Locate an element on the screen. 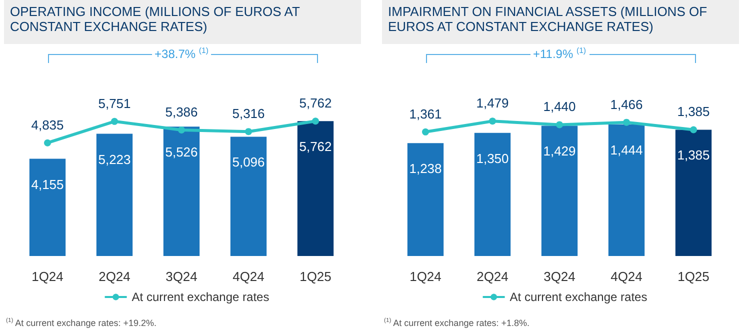 The width and height of the screenshot is (747, 333). data-label: 5,316 is located at coordinates (248, 114).